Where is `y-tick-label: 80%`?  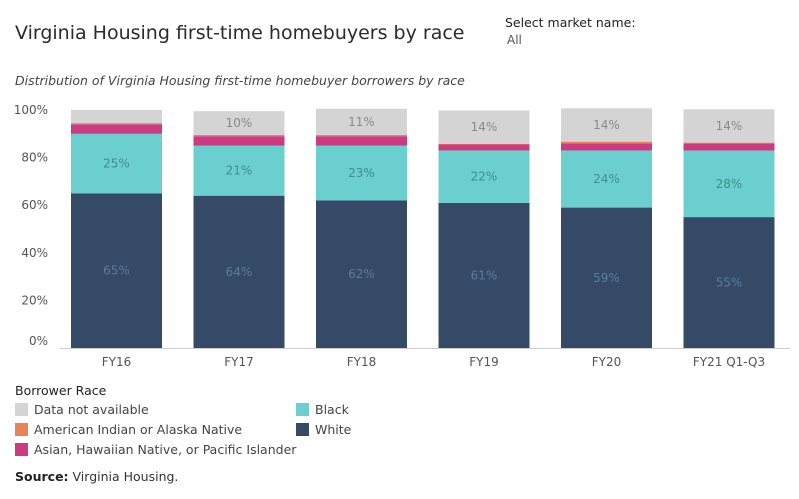
y-tick-label: 80% is located at coordinates (34, 158).